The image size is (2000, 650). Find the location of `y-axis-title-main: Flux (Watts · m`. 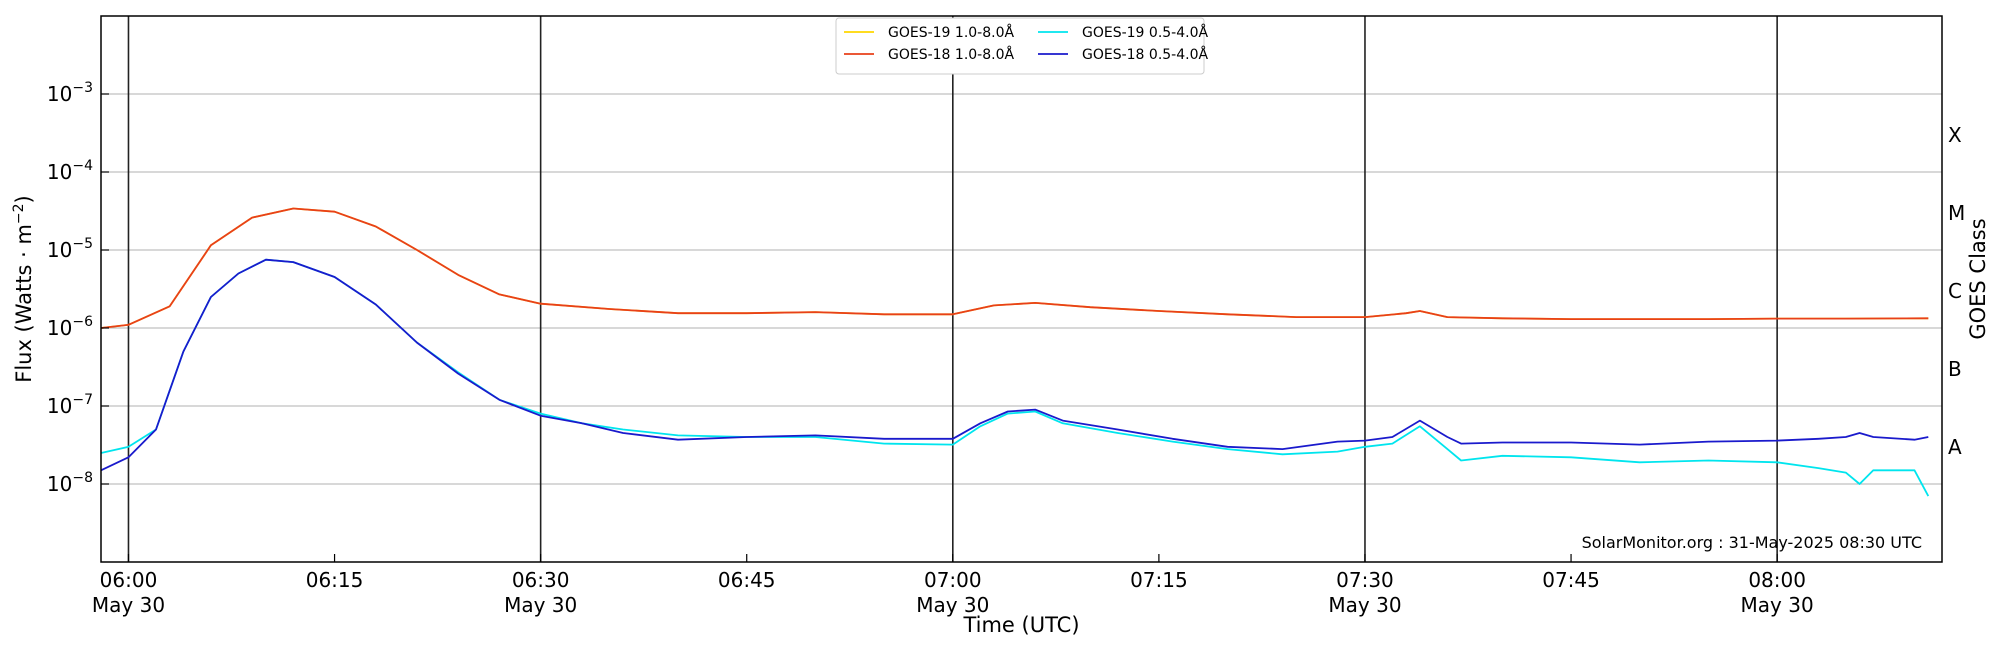

y-axis-title-main: Flux (Watts · m is located at coordinates (24, 303).